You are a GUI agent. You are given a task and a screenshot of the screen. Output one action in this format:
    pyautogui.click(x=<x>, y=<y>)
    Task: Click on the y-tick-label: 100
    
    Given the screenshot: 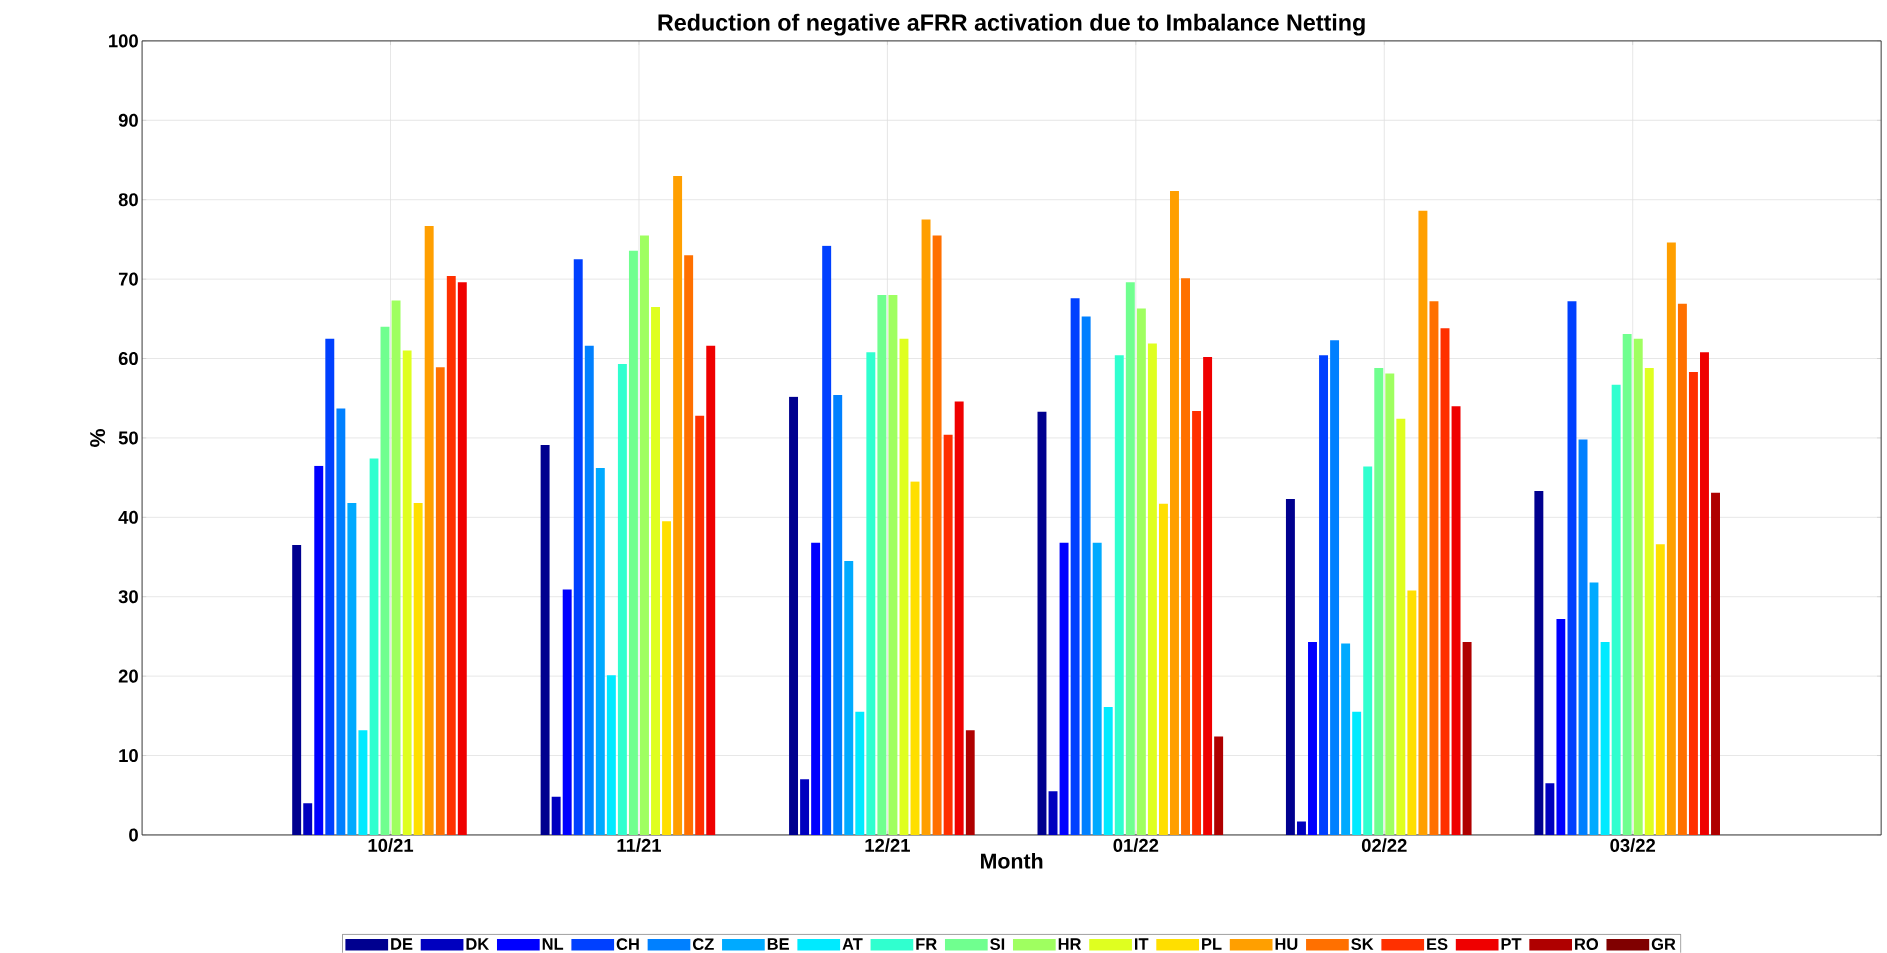 What is the action you would take?
    pyautogui.click(x=123, y=41)
    